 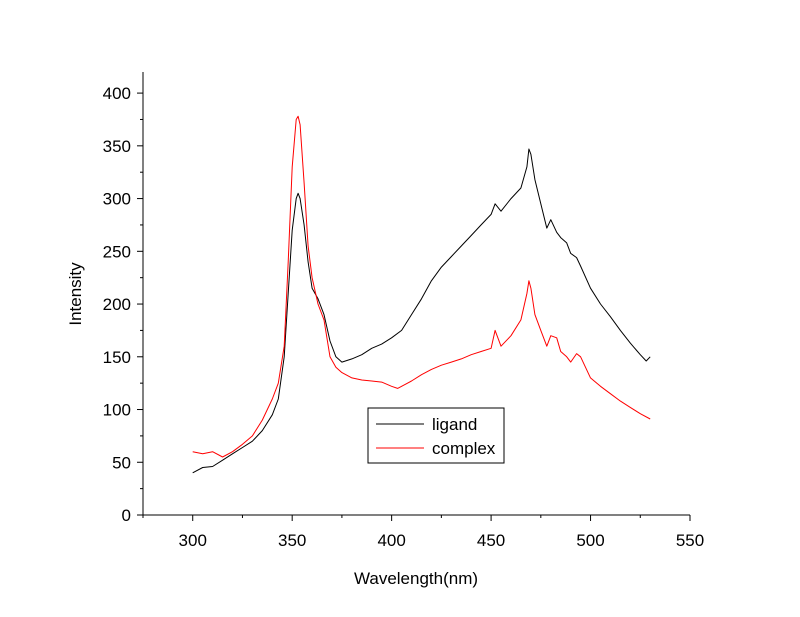 What do you see at coordinates (117, 304) in the screenshot?
I see `y-tick-label: 200` at bounding box center [117, 304].